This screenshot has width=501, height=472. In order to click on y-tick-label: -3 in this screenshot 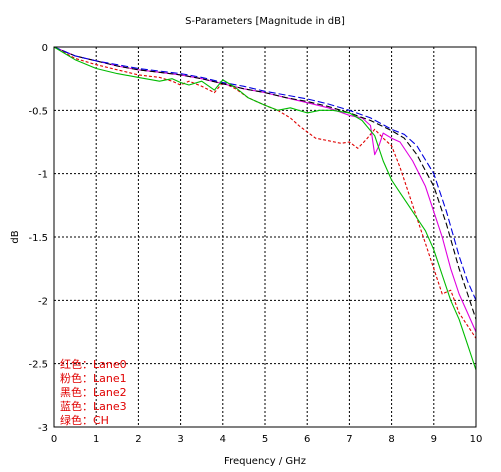, I will do `click(43, 428)`.